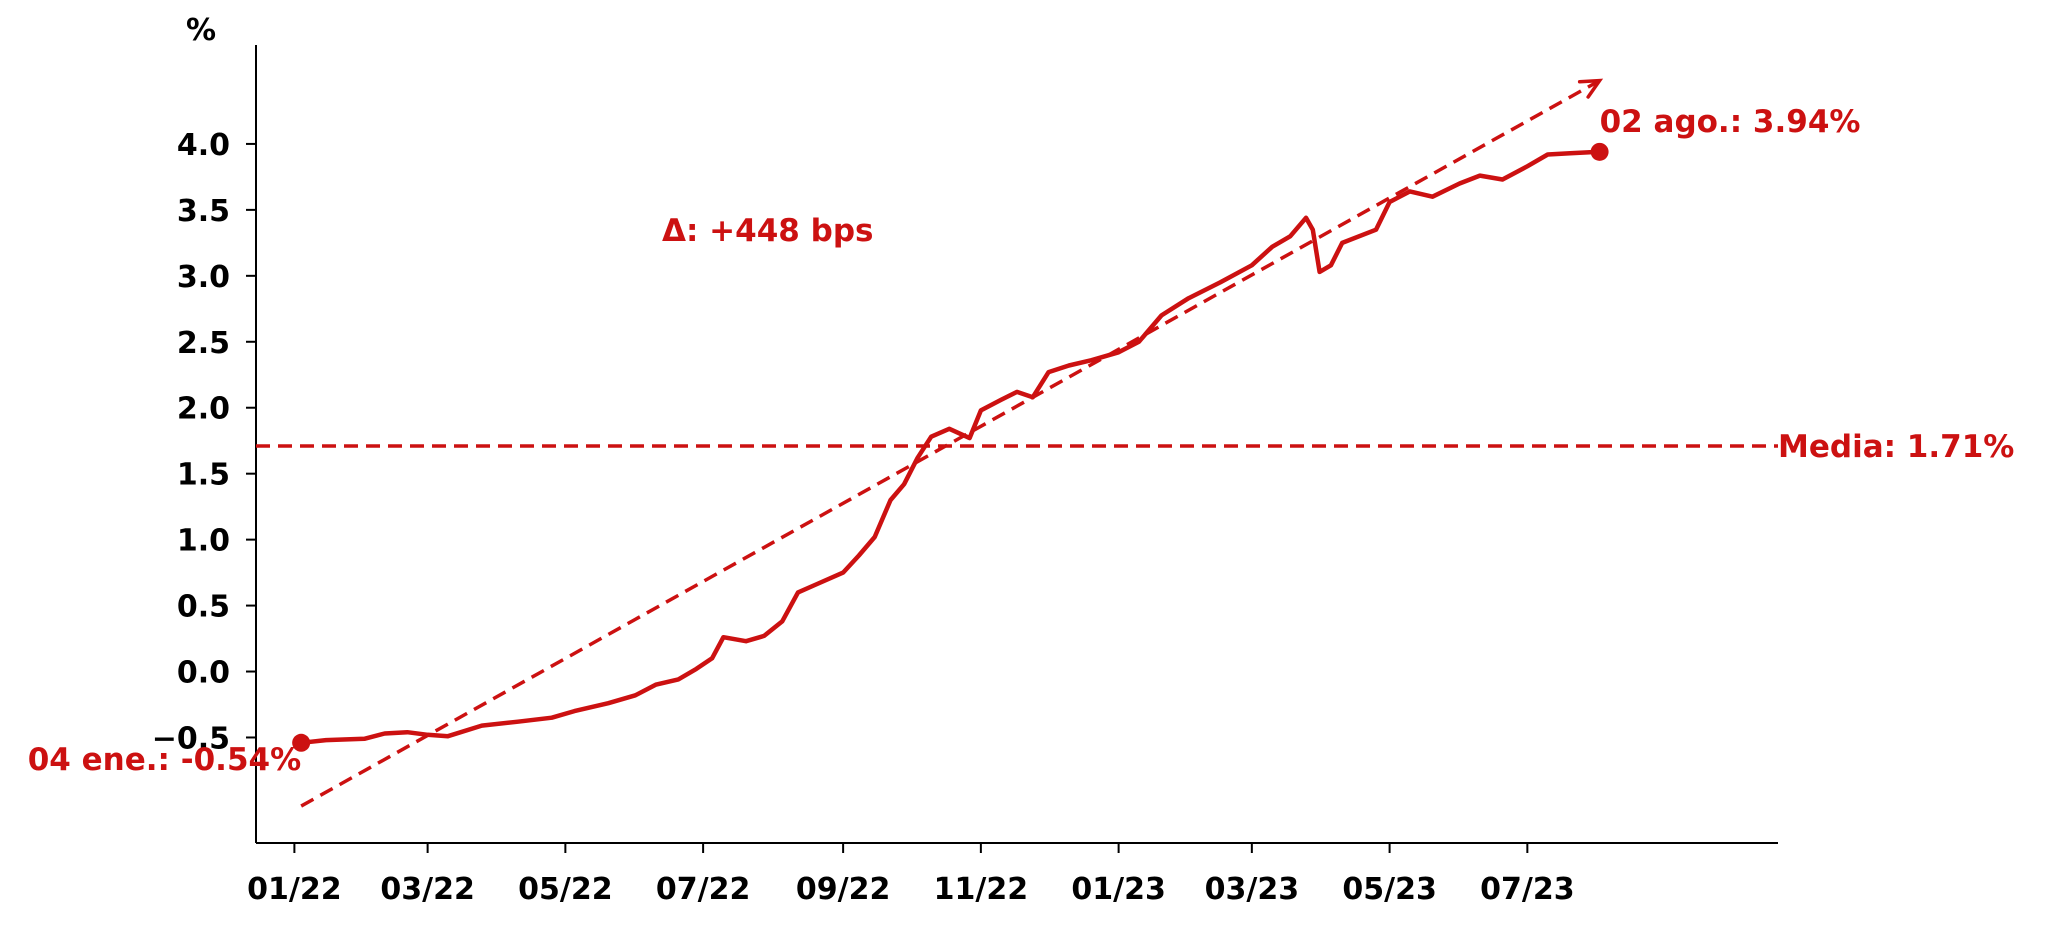 This screenshot has width=2051, height=931. Describe the element at coordinates (1896, 447) in the screenshot. I see `mean-annotation: Media: 1.71%` at that location.